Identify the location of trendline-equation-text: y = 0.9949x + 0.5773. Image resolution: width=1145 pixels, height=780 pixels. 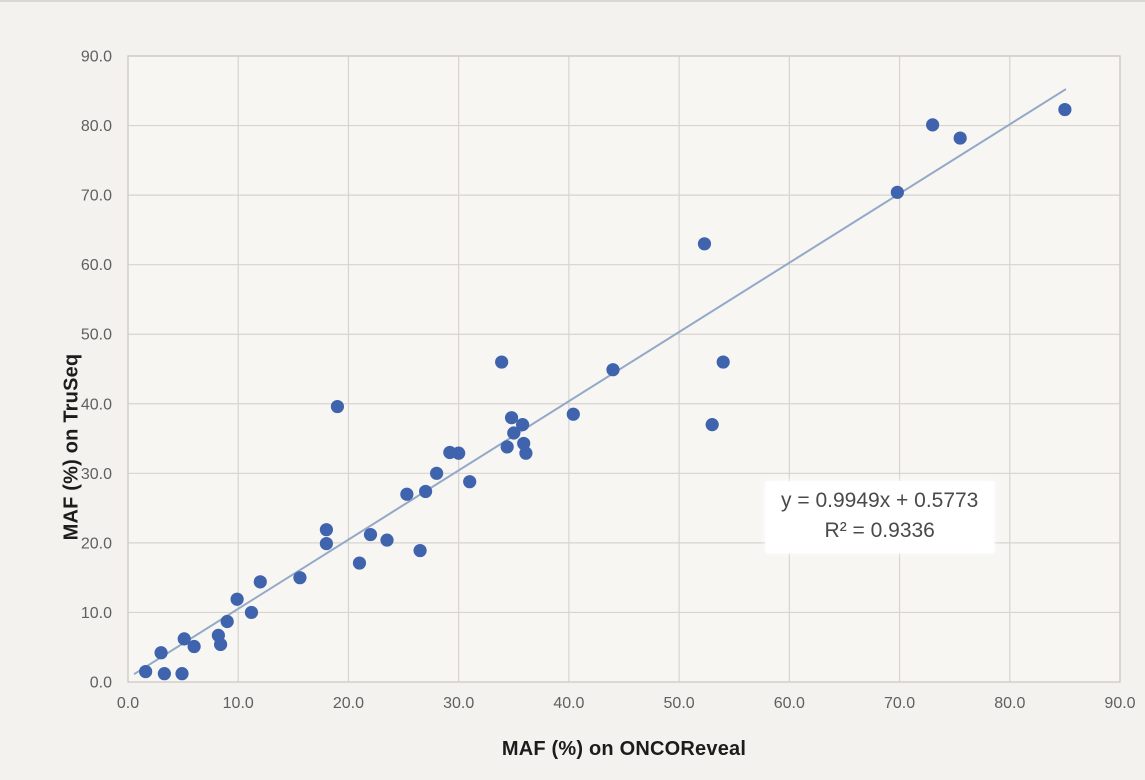
(880, 501).